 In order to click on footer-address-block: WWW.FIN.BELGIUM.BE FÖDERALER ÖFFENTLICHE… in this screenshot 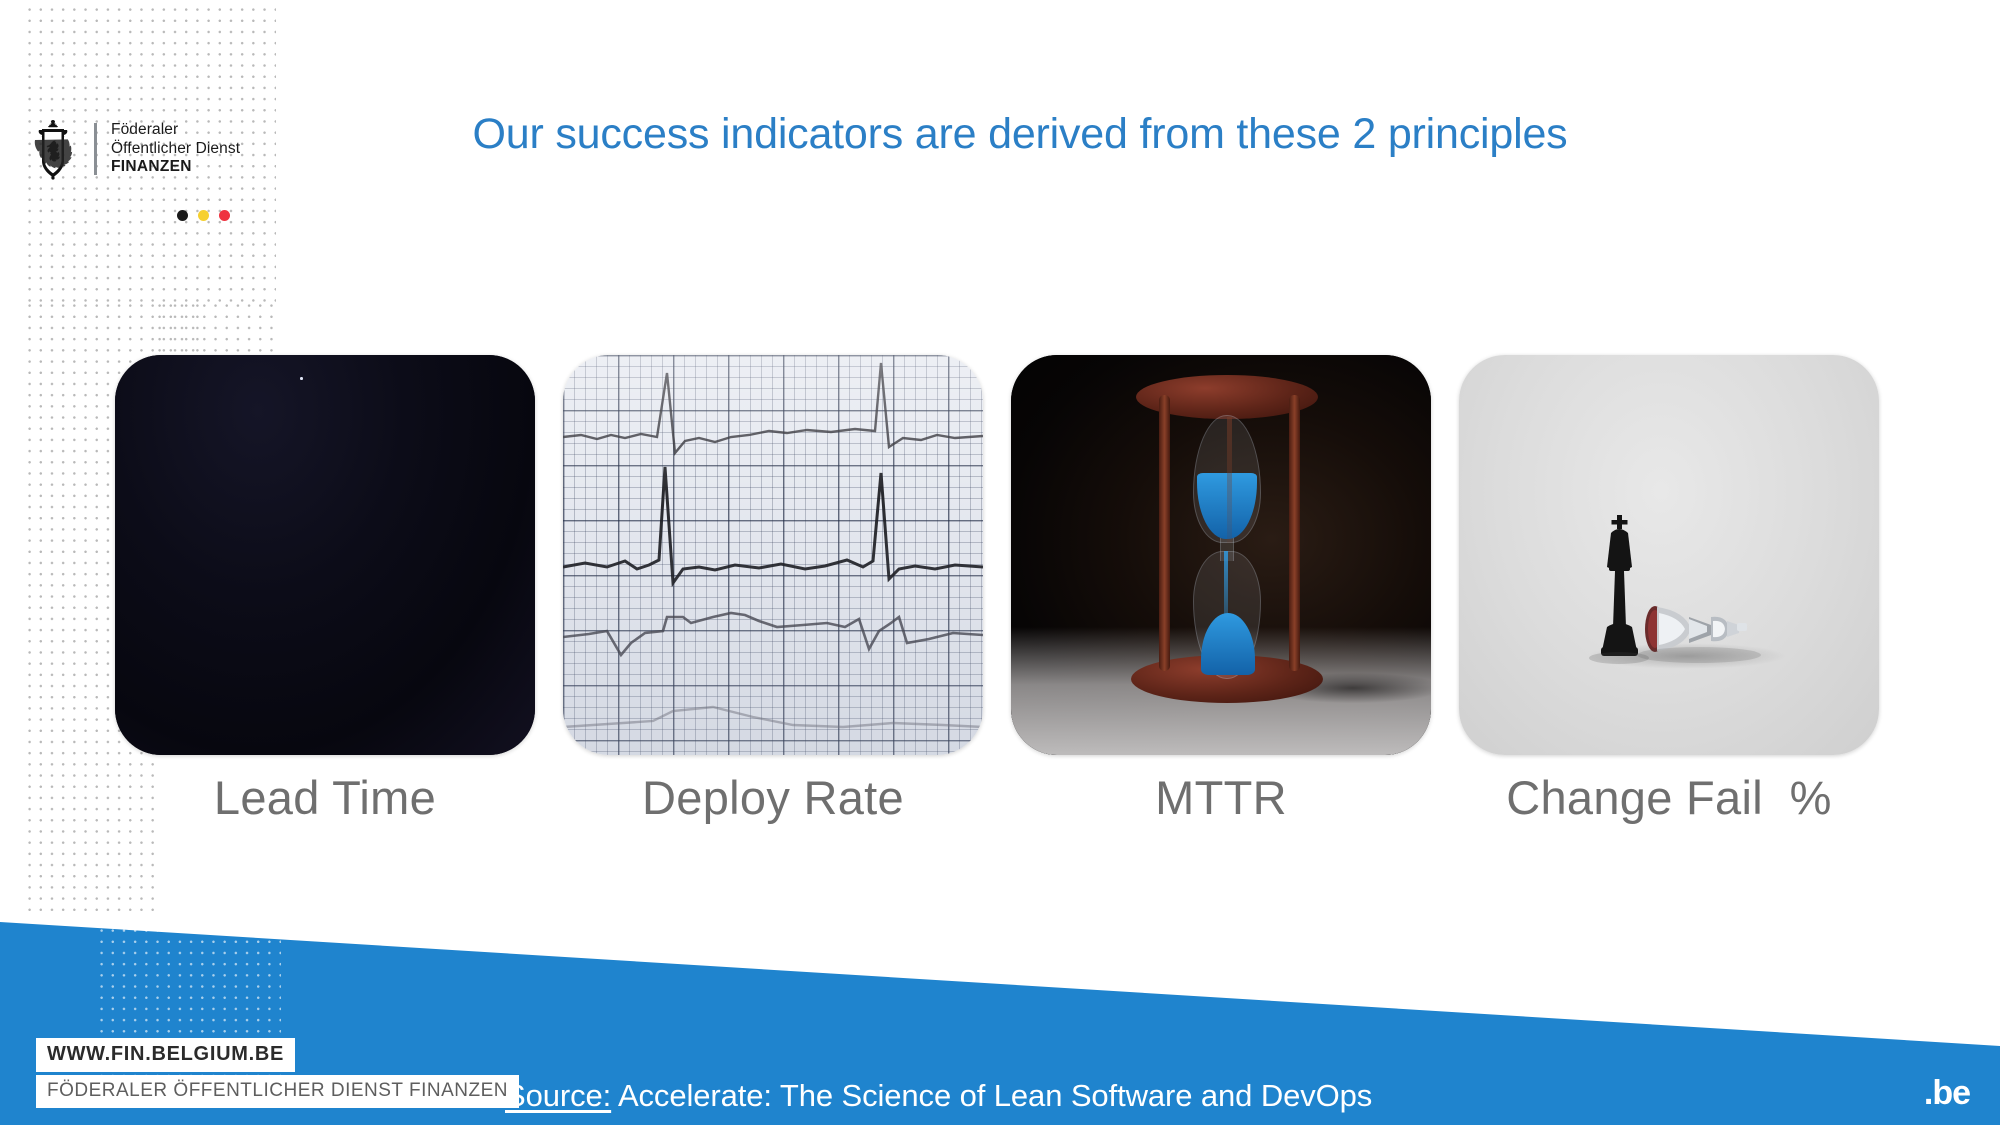, I will do `click(277, 1073)`.